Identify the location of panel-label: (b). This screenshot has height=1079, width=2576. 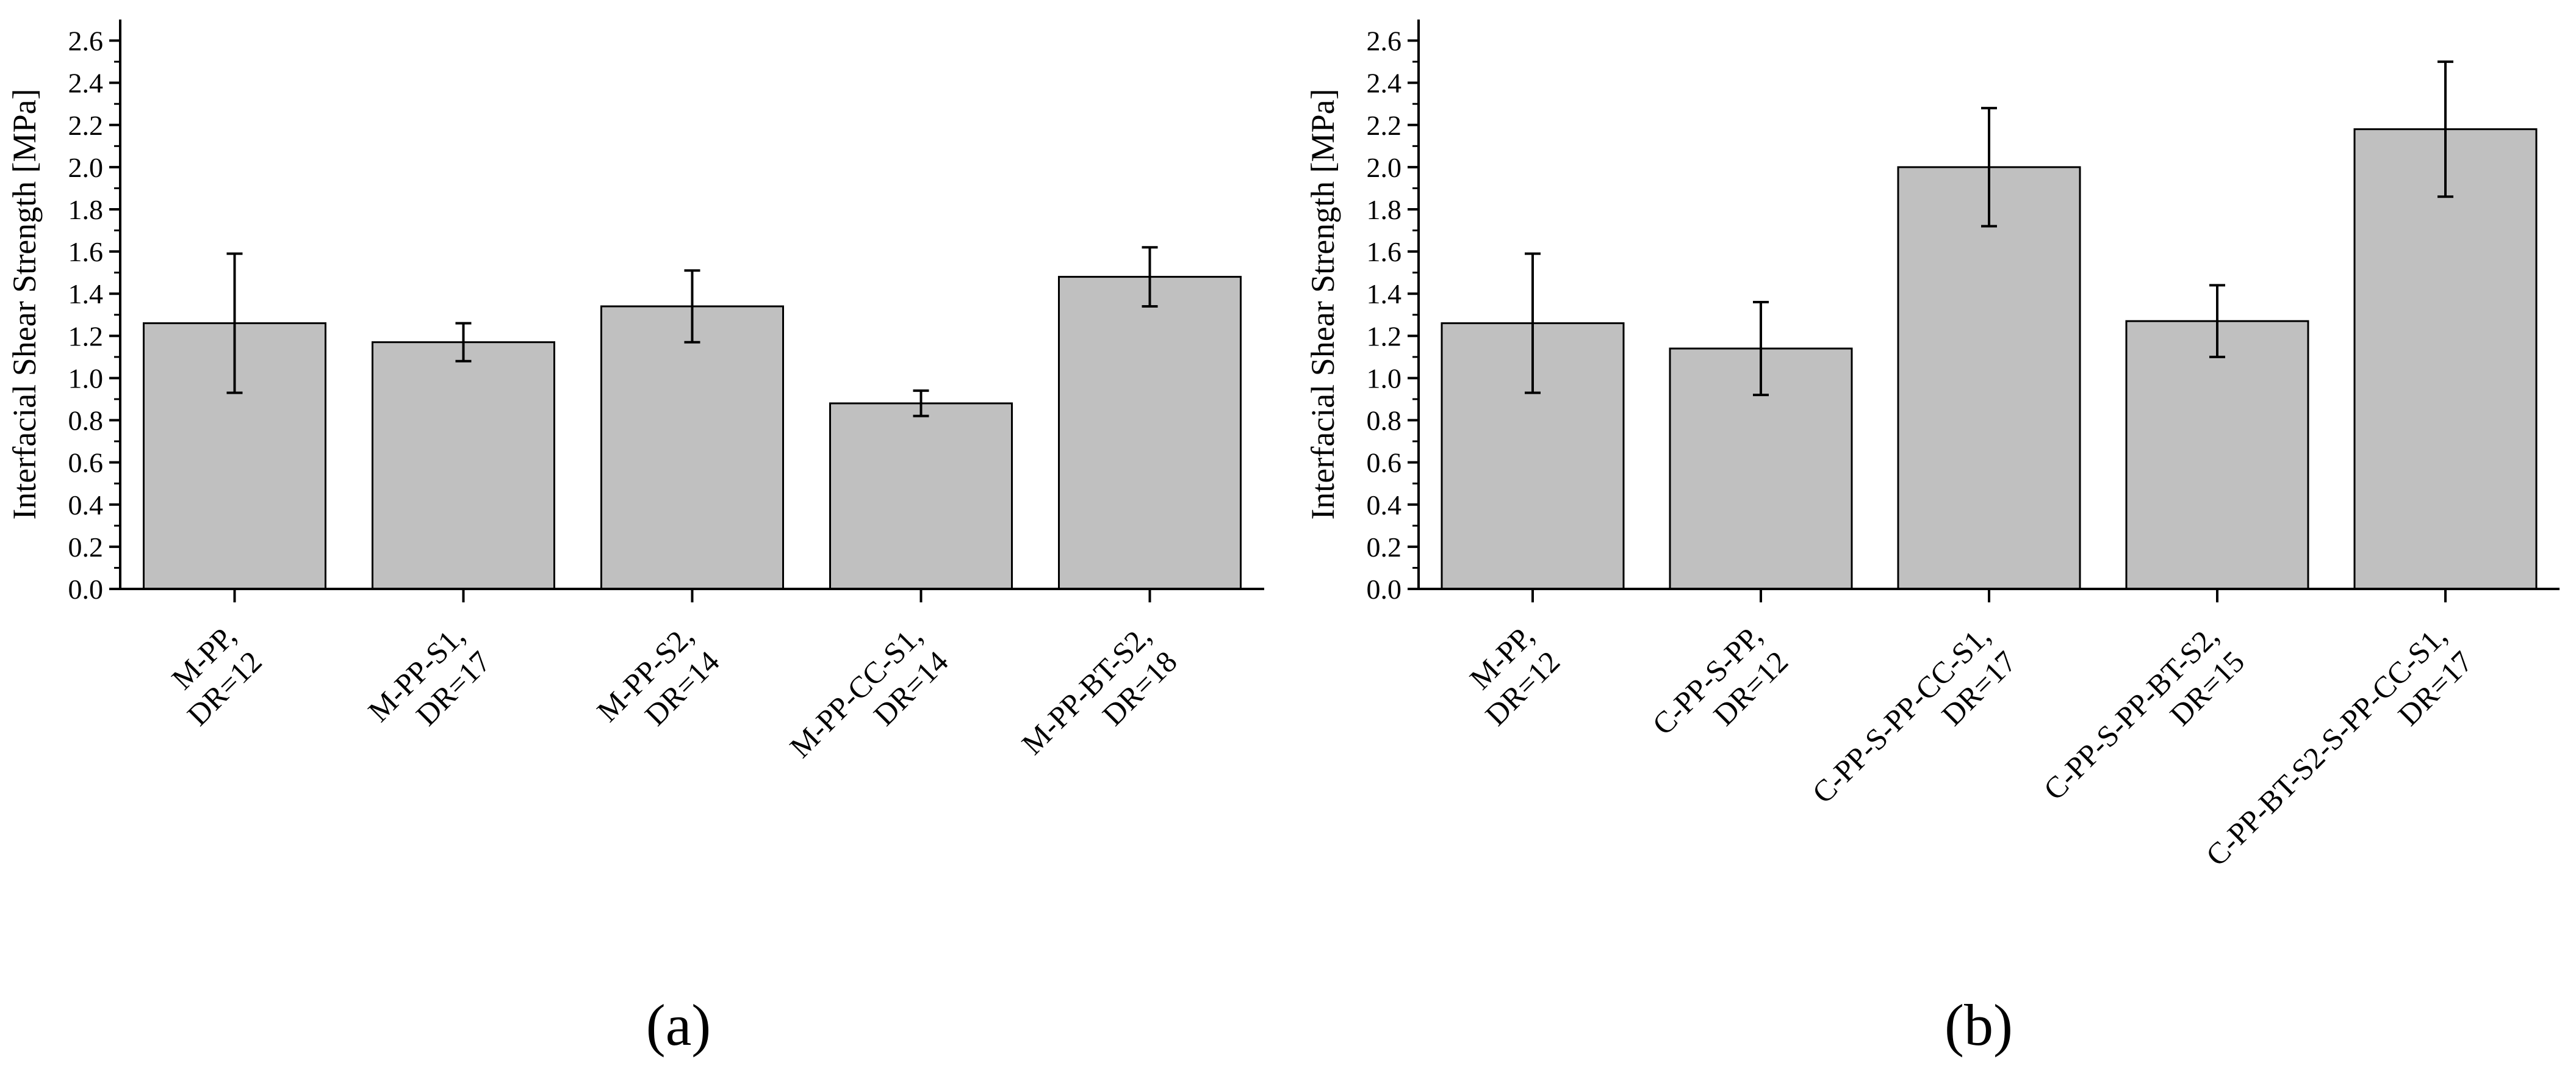
(1979, 1025).